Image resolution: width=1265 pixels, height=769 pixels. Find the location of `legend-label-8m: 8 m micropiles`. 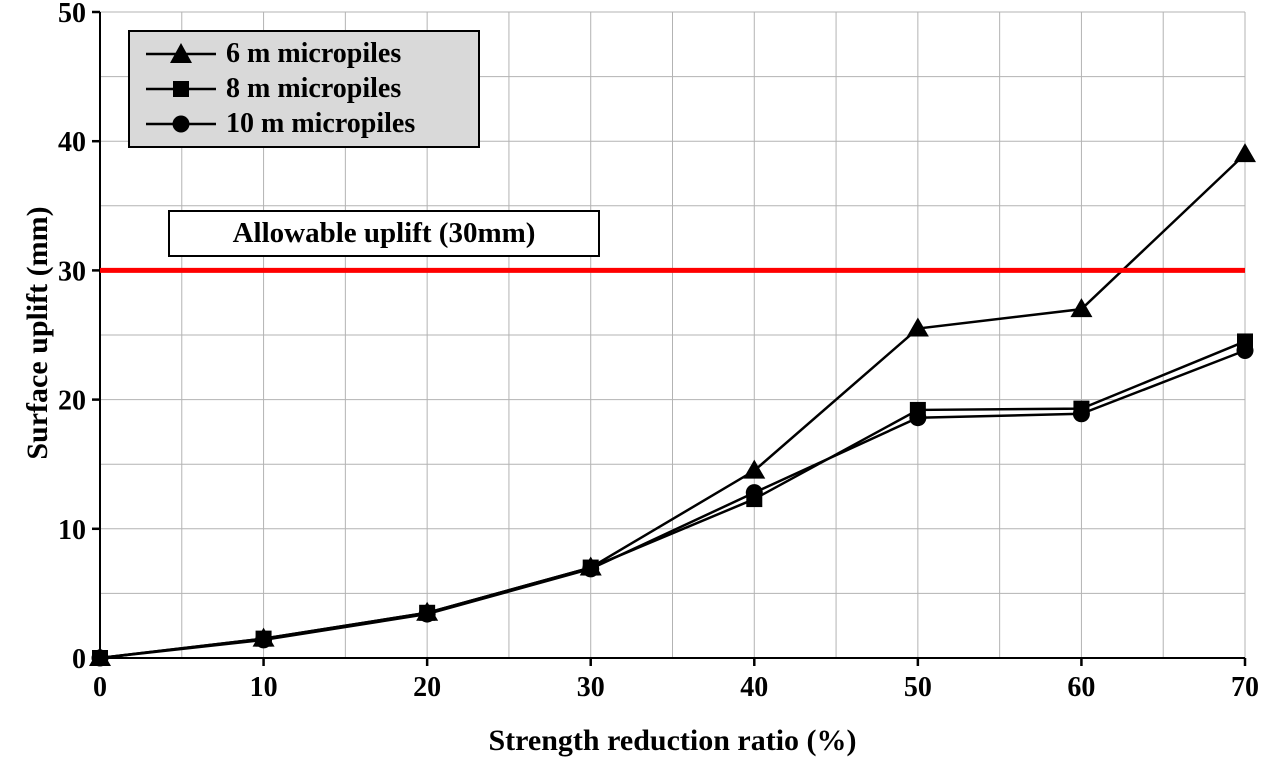

legend-label-8m: 8 m micropiles is located at coordinates (314, 88).